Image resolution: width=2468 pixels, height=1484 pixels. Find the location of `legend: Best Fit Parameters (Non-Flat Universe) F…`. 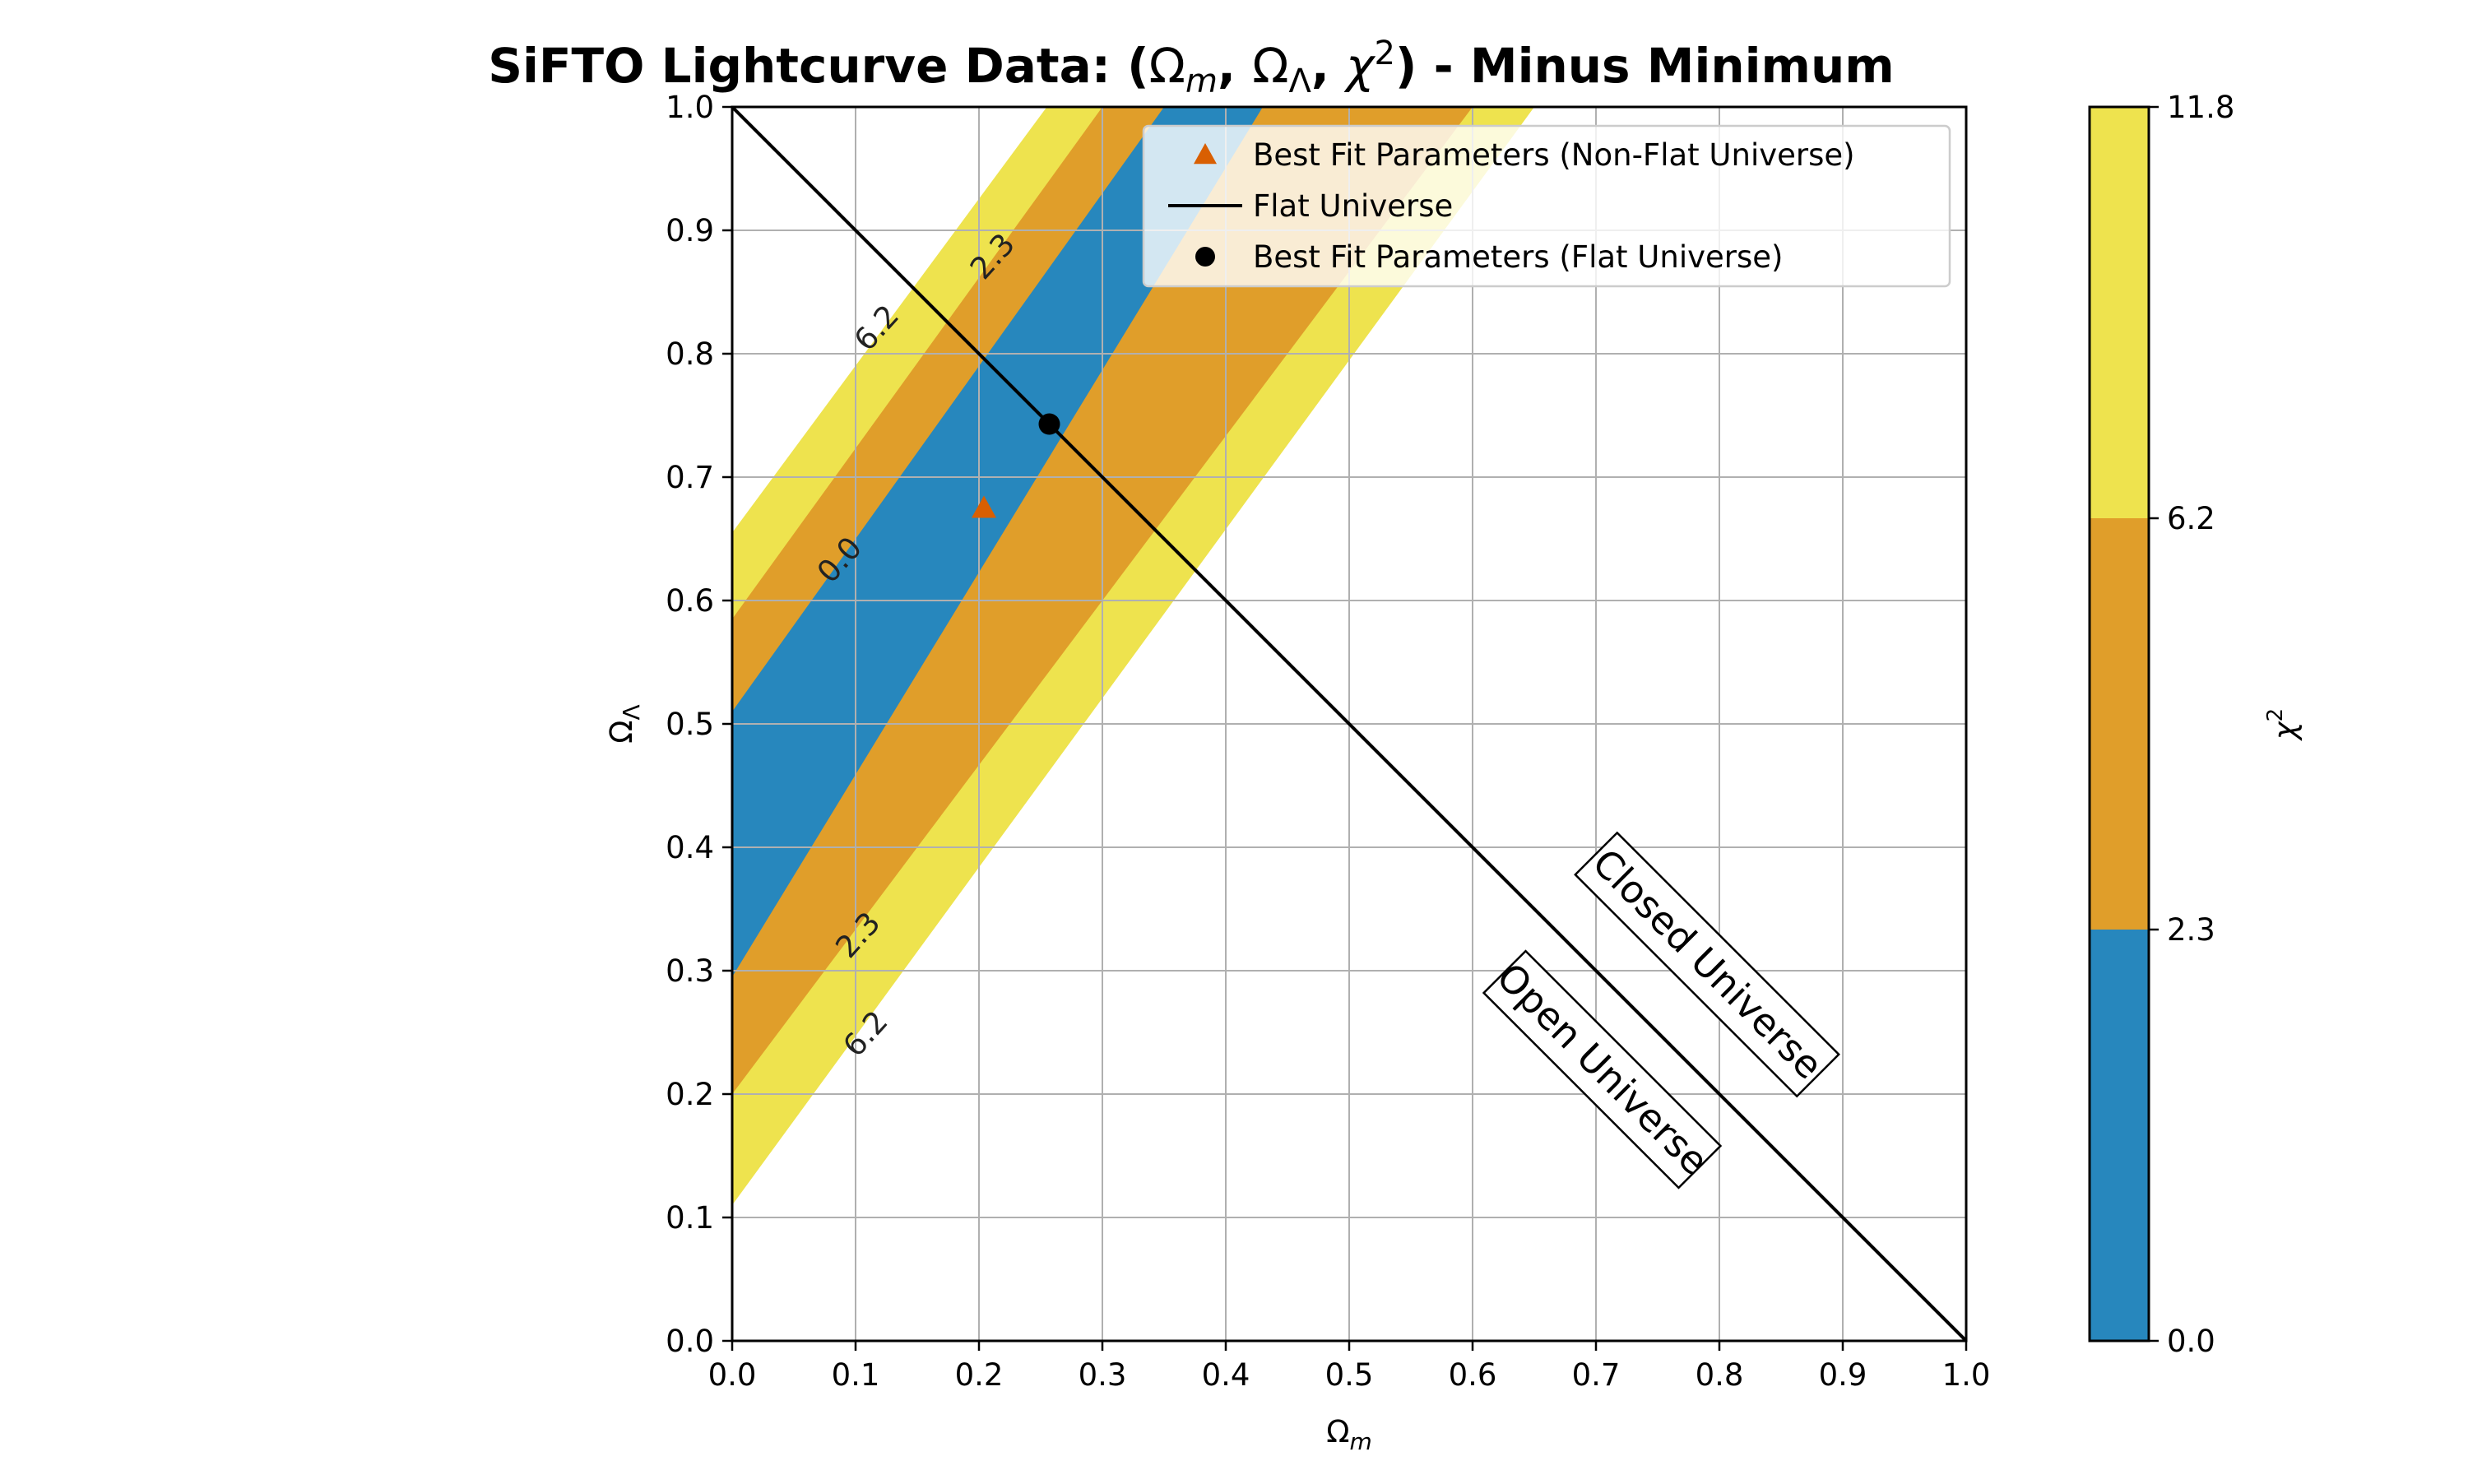

legend: Best Fit Parameters (Non-Flat Universe) F… is located at coordinates (1546, 206).